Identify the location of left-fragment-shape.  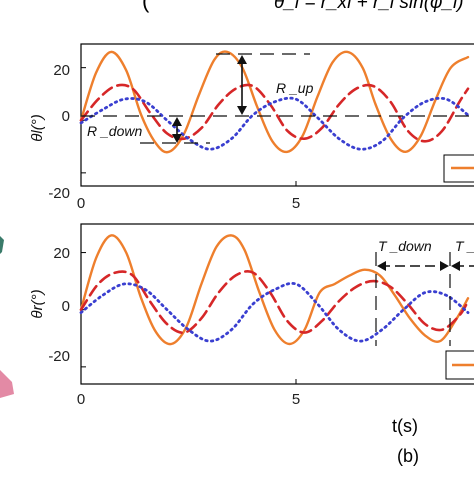
(2, 245).